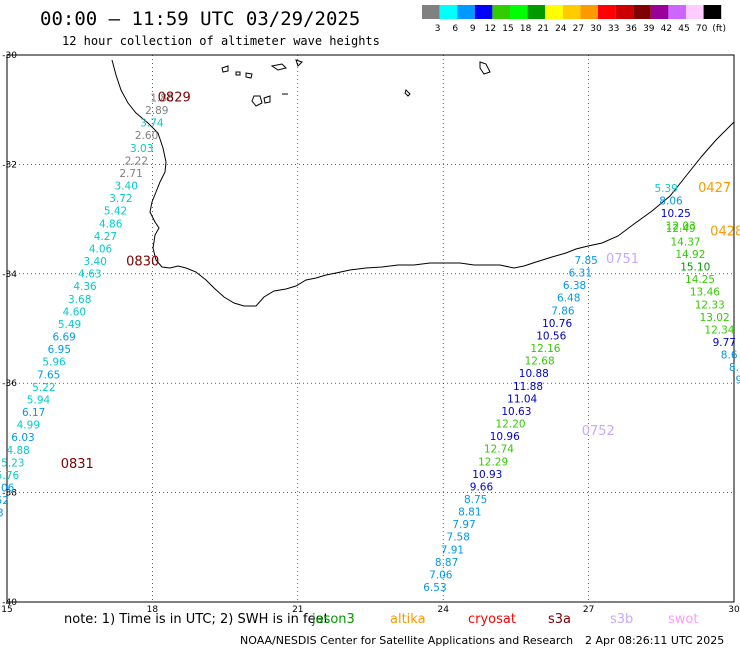  I want to click on wave-height-value: 14.92, so click(690, 255).